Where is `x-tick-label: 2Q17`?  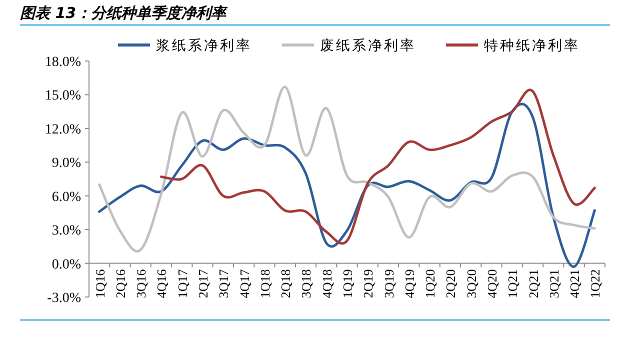
x-tick-label: 2Q17 is located at coordinates (203, 283).